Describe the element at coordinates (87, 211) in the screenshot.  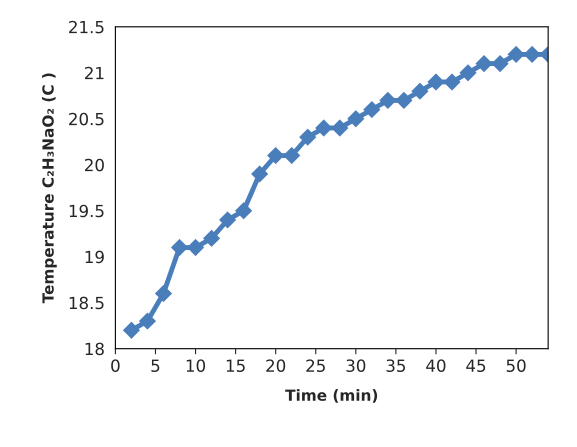
I see `y-tick-label: 19.5` at that location.